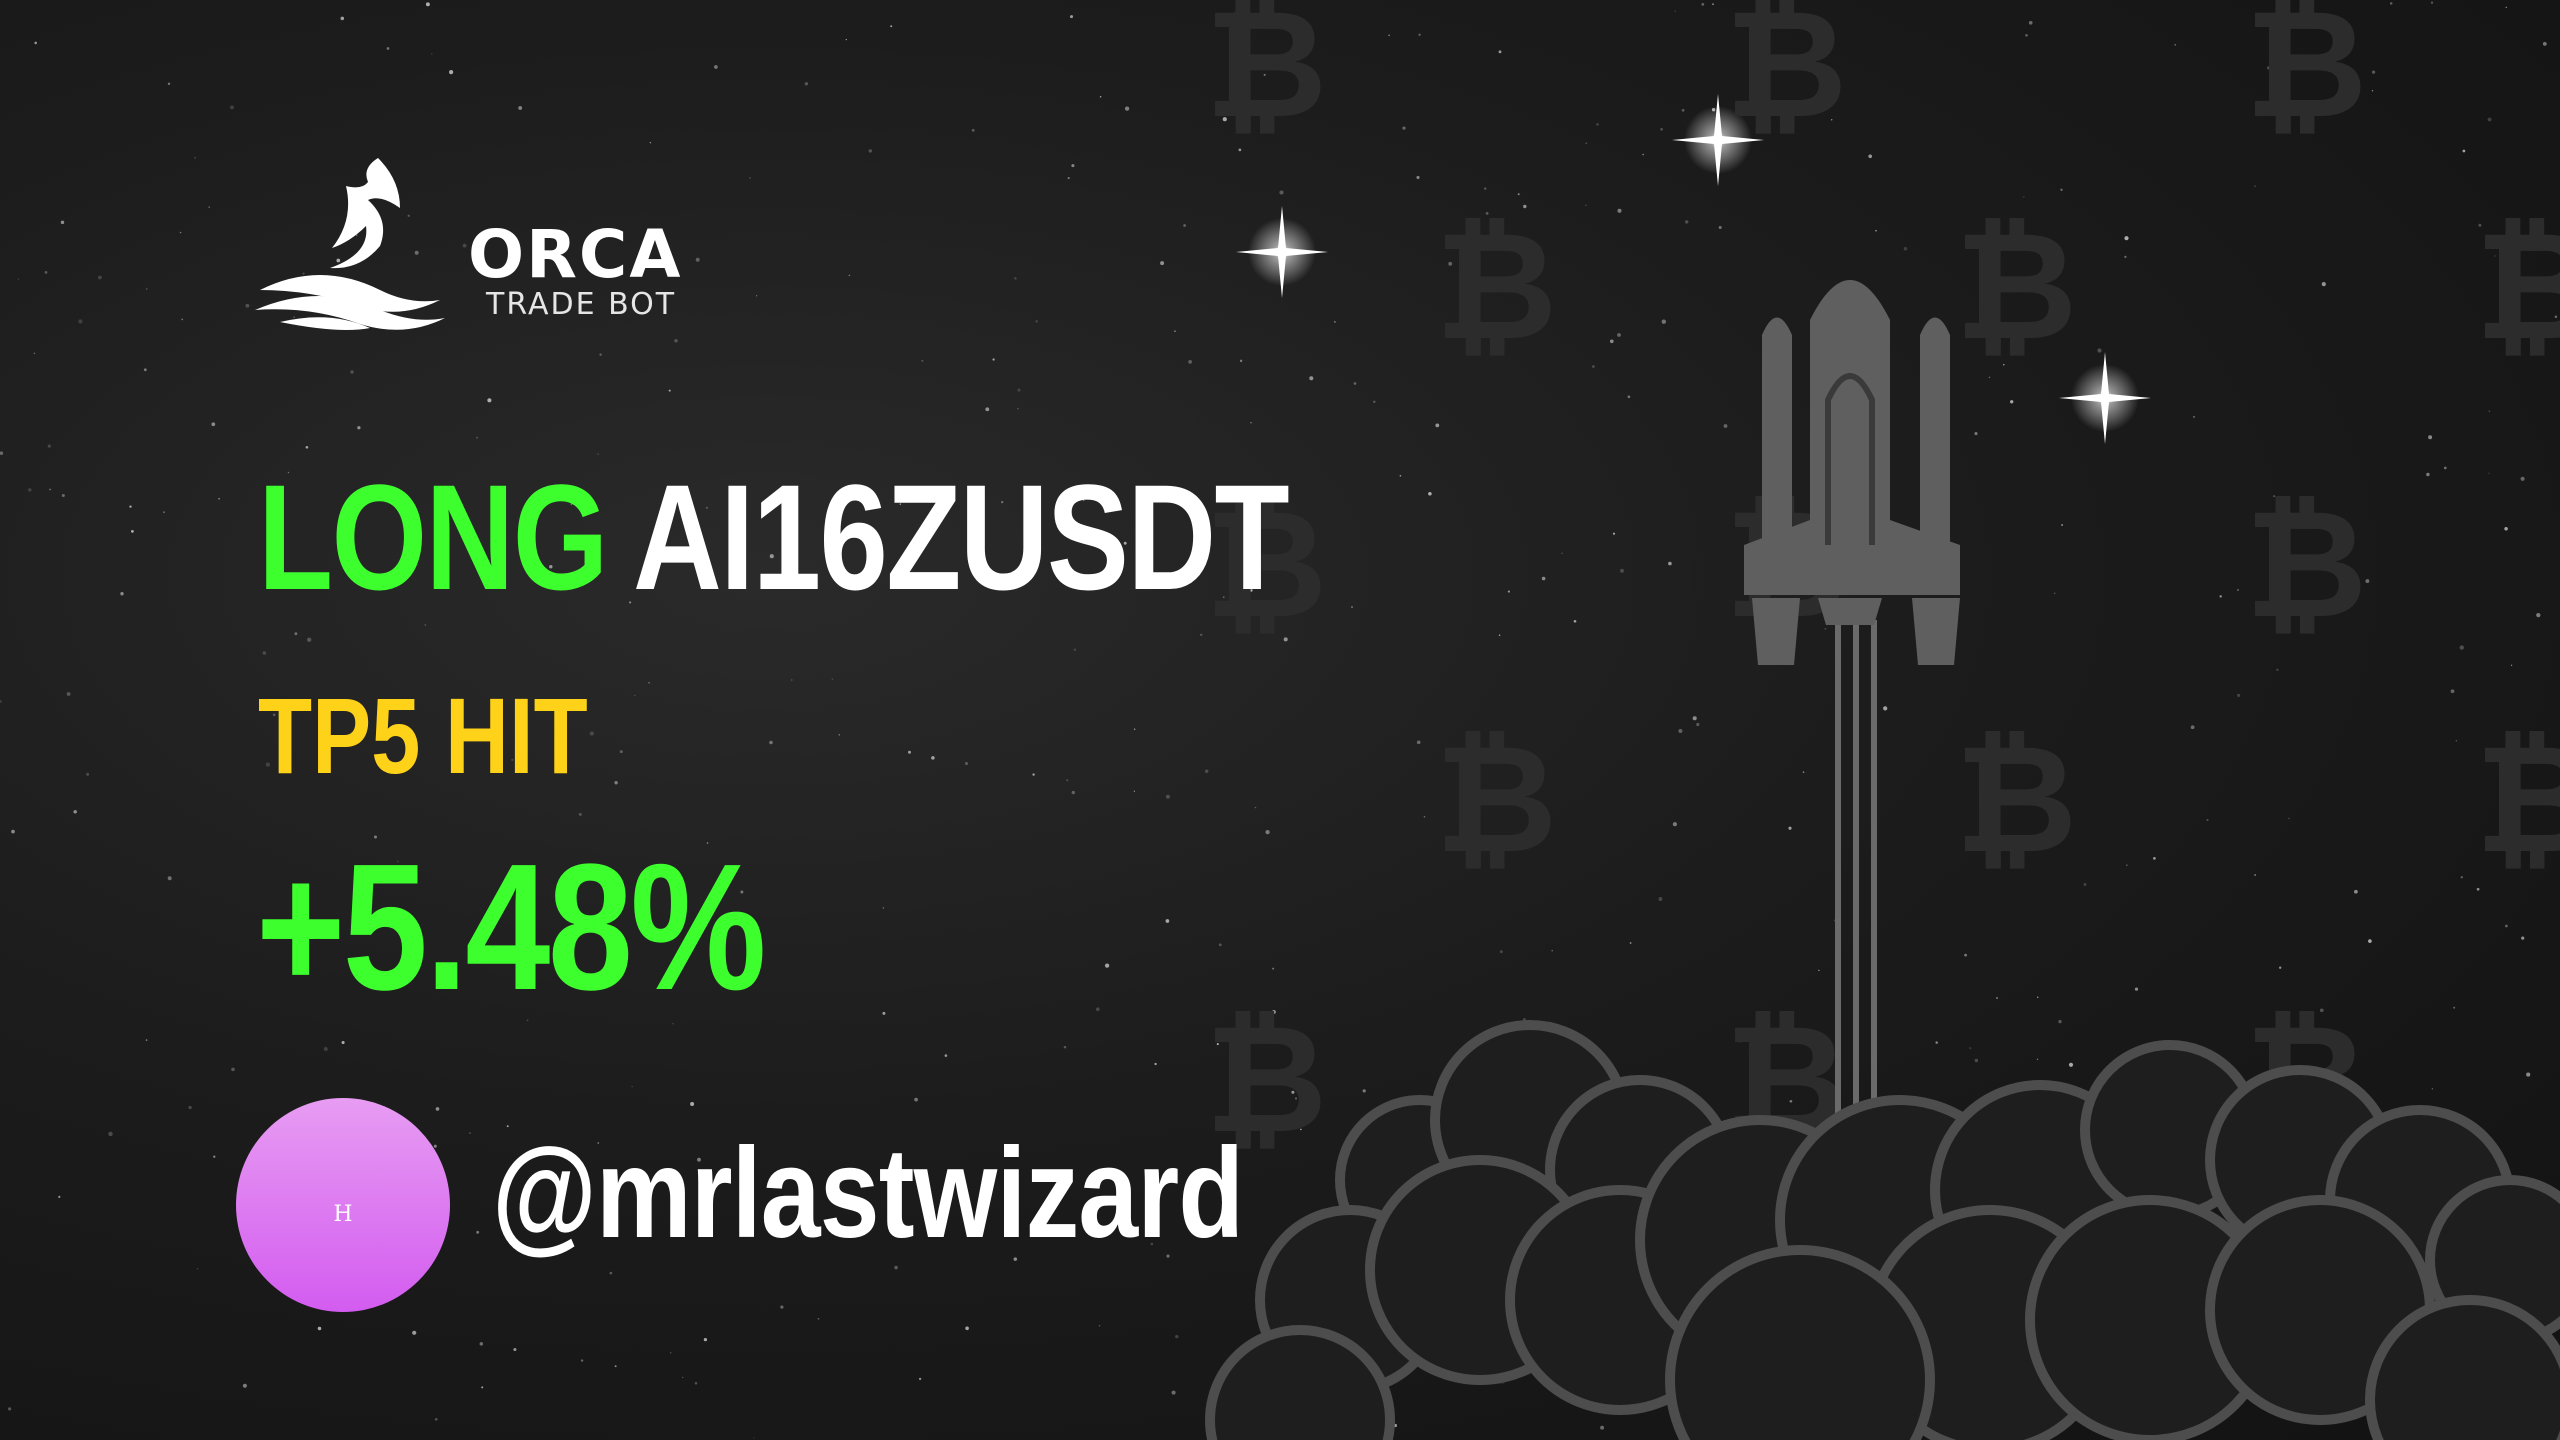 The width and height of the screenshot is (2560, 1440). What do you see at coordinates (961, 537) in the screenshot?
I see `signal-pair: AI16ZUSDT` at bounding box center [961, 537].